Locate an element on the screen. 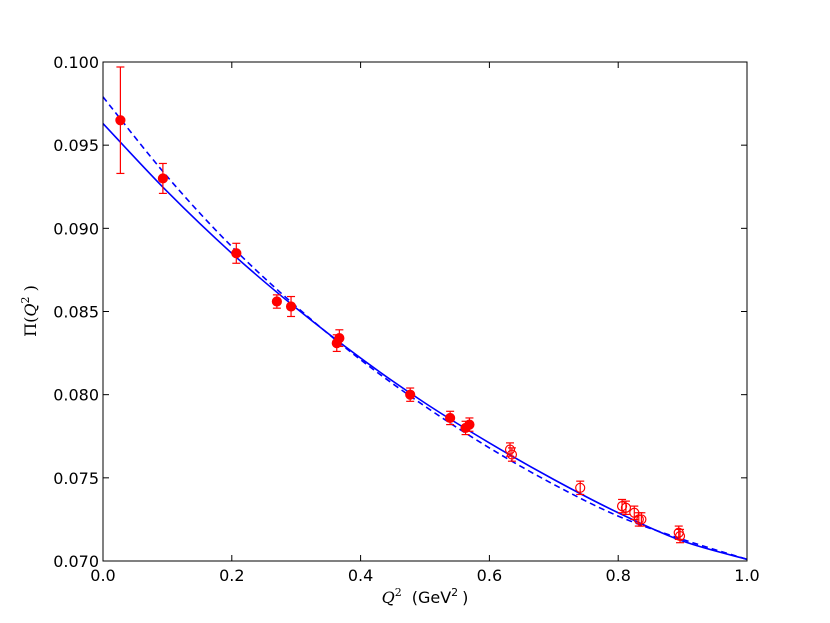  x-axis-label-unit-close: ) is located at coordinates (465, 597).